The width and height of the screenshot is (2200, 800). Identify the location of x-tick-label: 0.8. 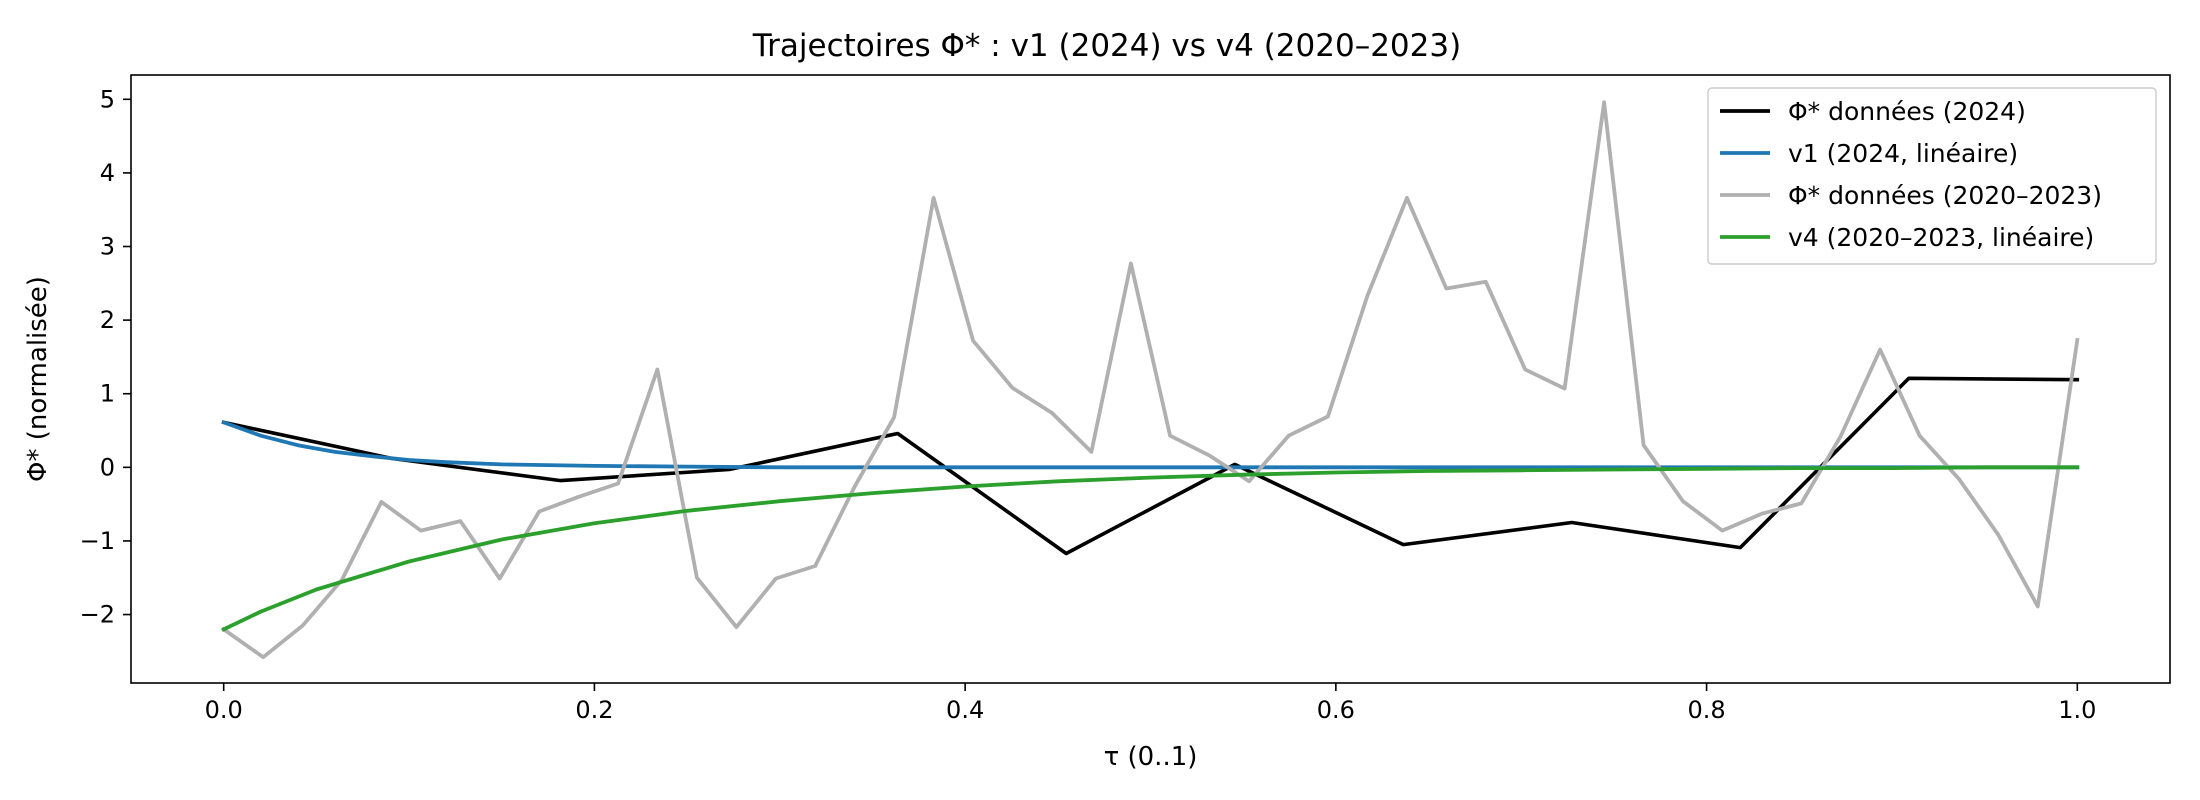
(1707, 710).